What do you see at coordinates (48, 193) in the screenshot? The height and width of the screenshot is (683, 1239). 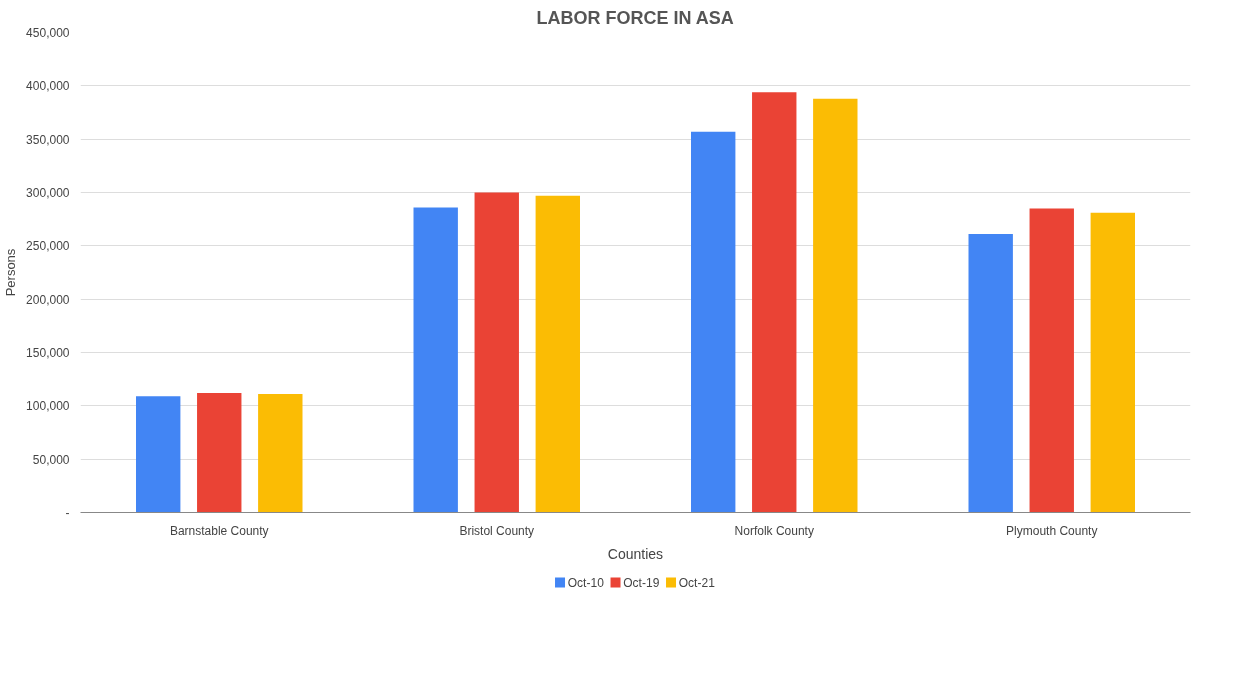 I see `y-tick-label: 300,000` at bounding box center [48, 193].